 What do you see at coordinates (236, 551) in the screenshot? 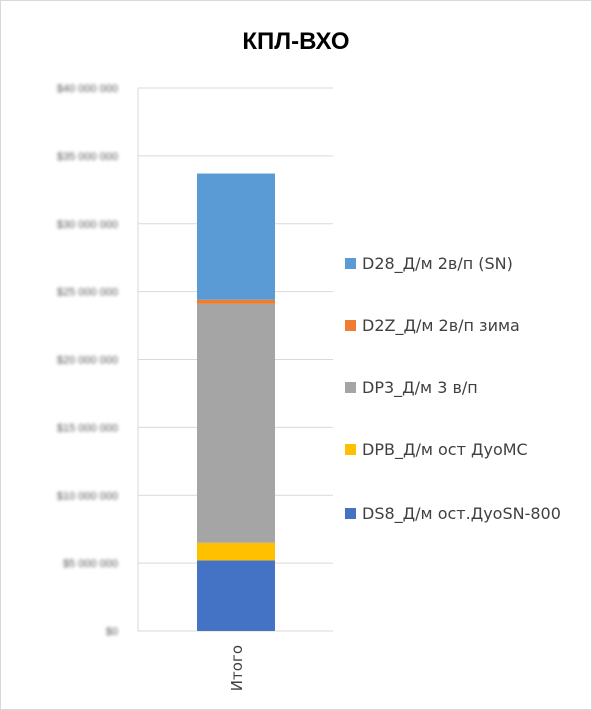
I see `bar-segment-dpb-` at bounding box center [236, 551].